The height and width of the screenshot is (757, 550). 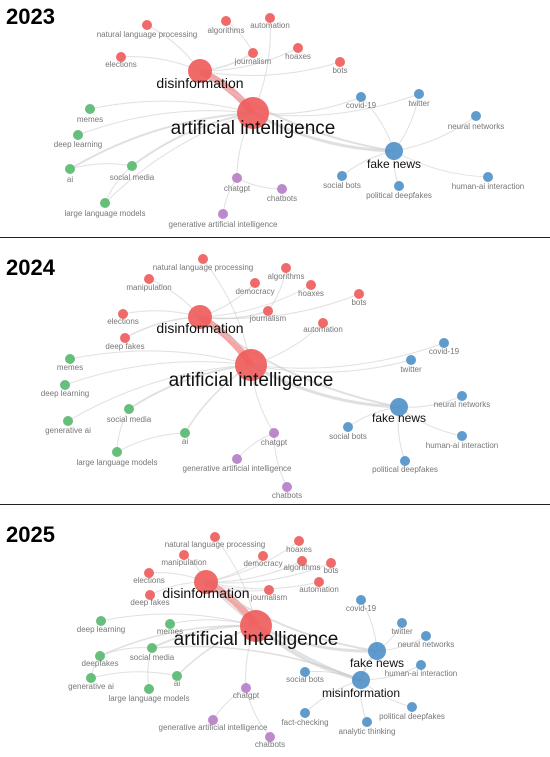 I want to click on node-elections: elections, so click(x=121, y=60).